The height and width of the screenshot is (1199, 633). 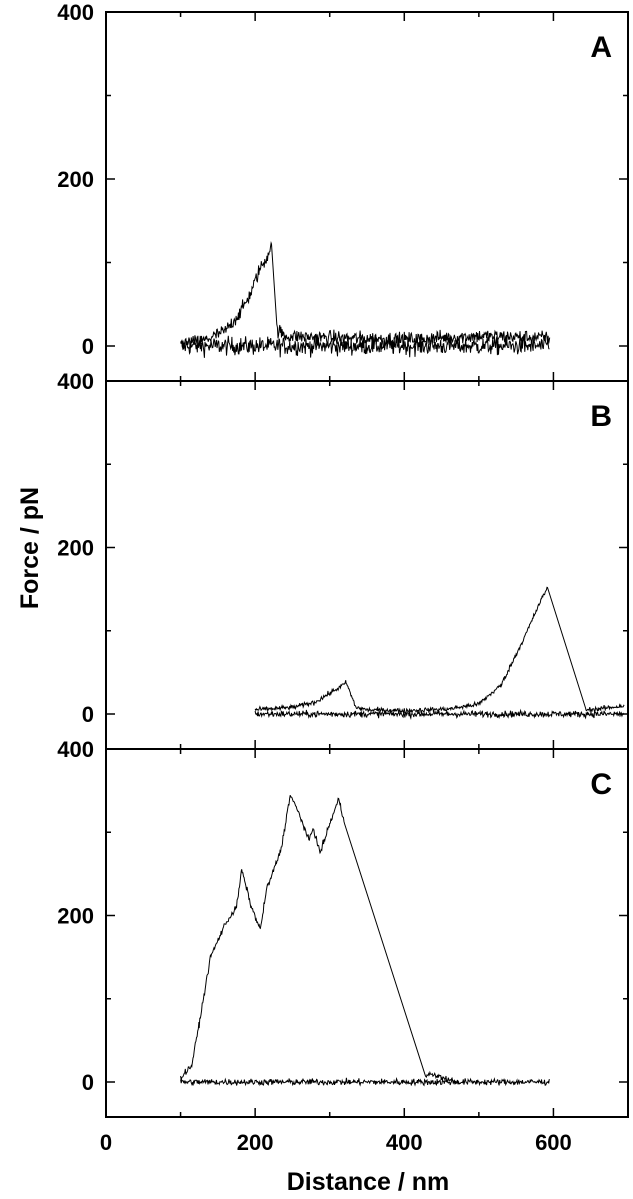 I want to click on panel-label: C, so click(x=601, y=784).